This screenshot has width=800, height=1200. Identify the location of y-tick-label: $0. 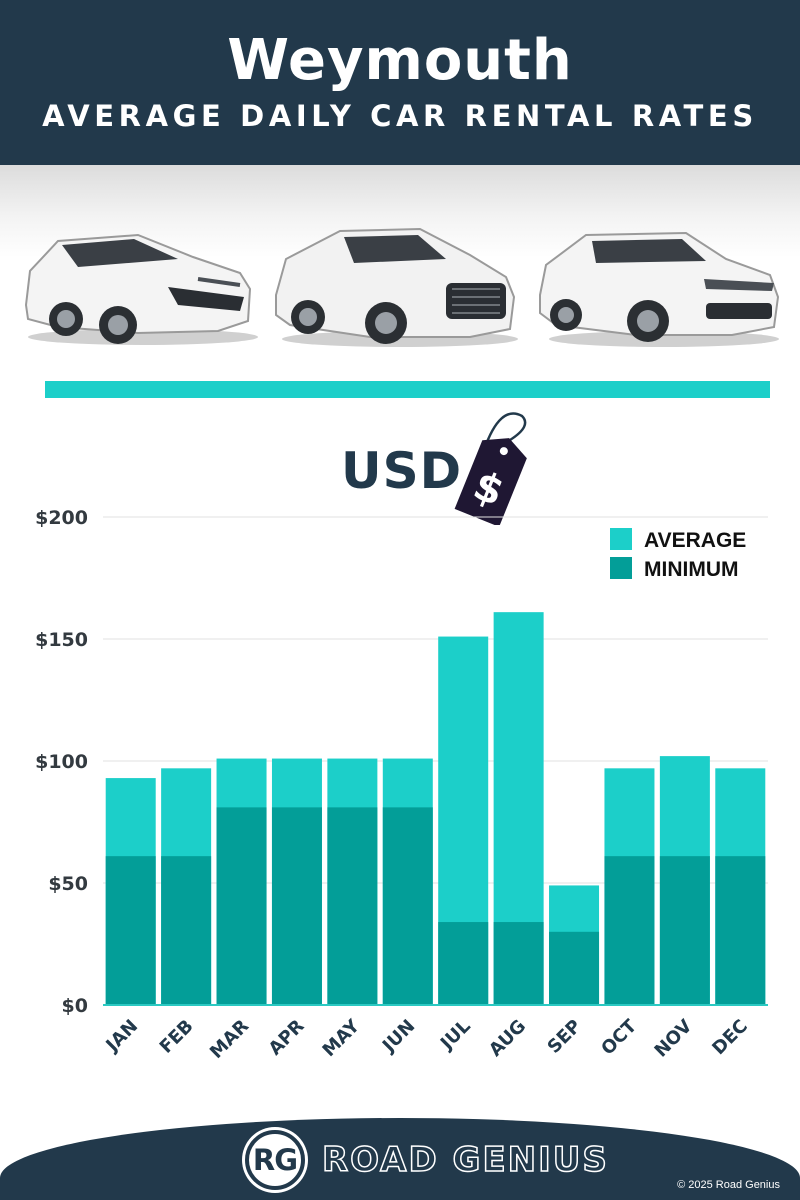
(75, 1006).